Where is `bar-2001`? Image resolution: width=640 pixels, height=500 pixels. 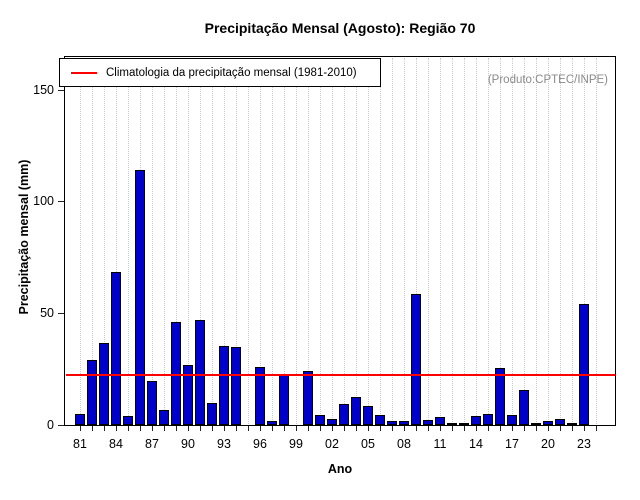
bar-2001 is located at coordinates (320, 419).